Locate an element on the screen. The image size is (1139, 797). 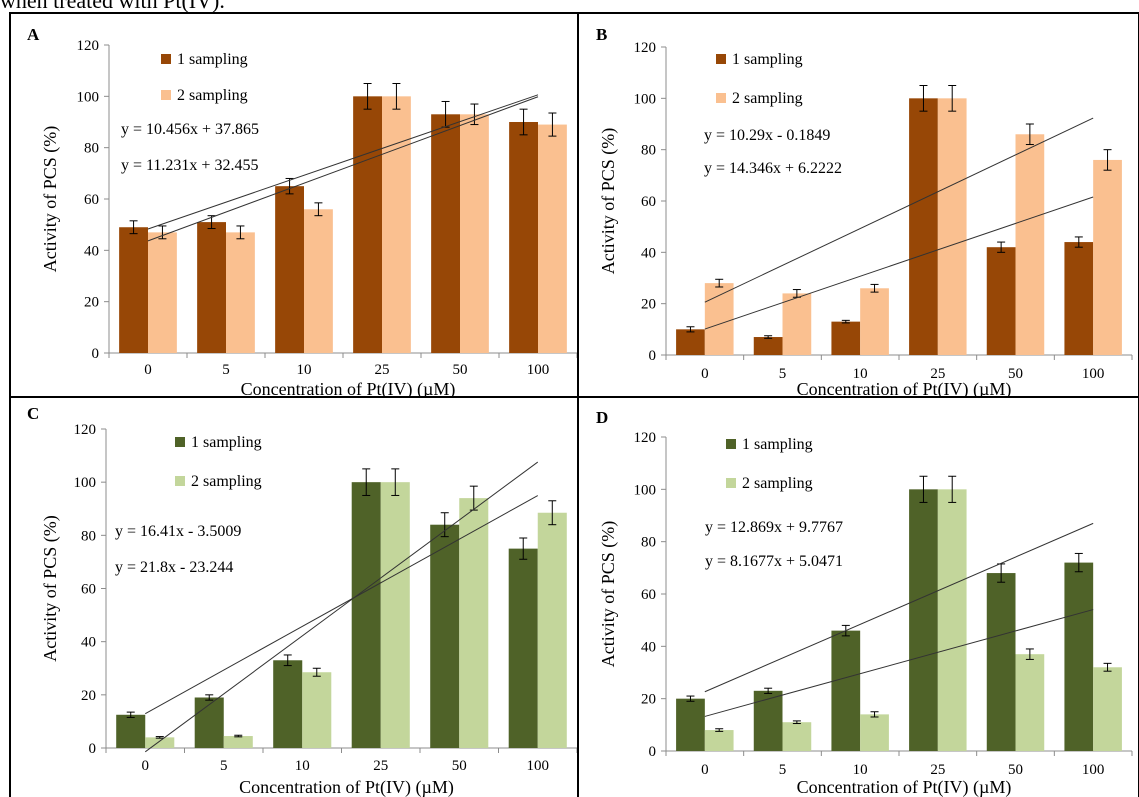
frame-top is located at coordinates (574, 13).